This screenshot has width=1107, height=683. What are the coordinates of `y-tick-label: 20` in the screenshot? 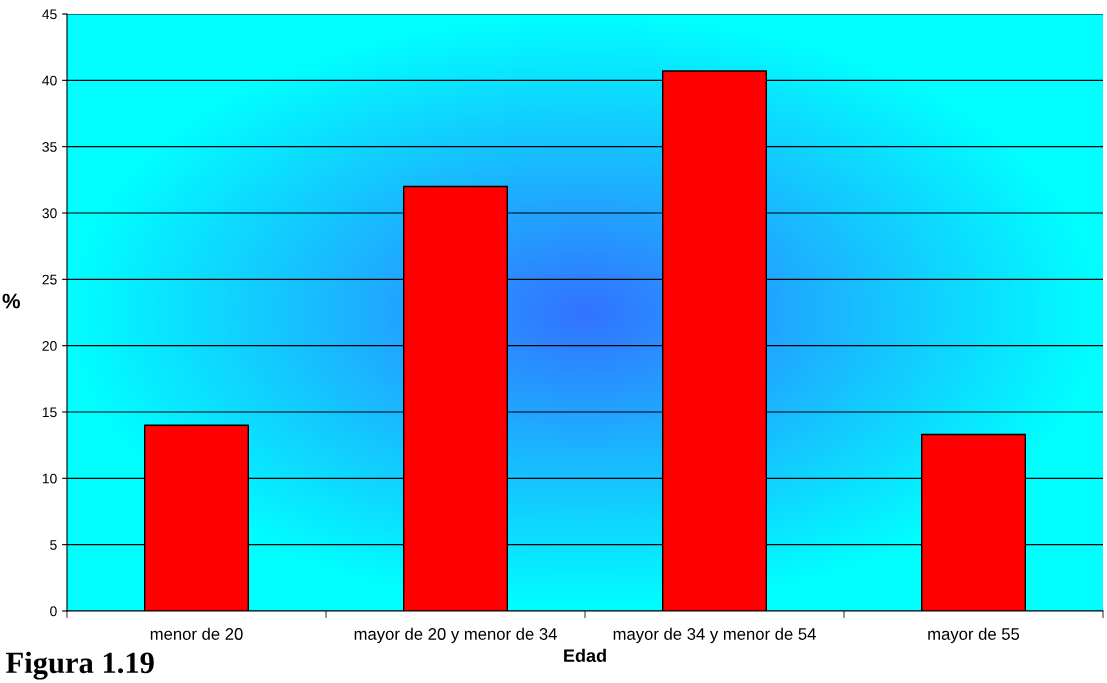 It's located at (49, 346).